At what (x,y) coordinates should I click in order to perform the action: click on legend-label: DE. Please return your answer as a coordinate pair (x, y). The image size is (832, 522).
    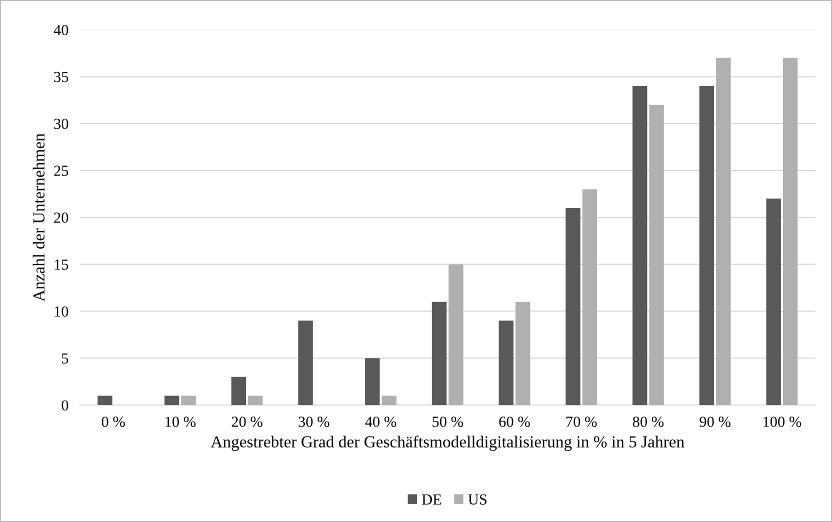
    Looking at the image, I should click on (432, 499).